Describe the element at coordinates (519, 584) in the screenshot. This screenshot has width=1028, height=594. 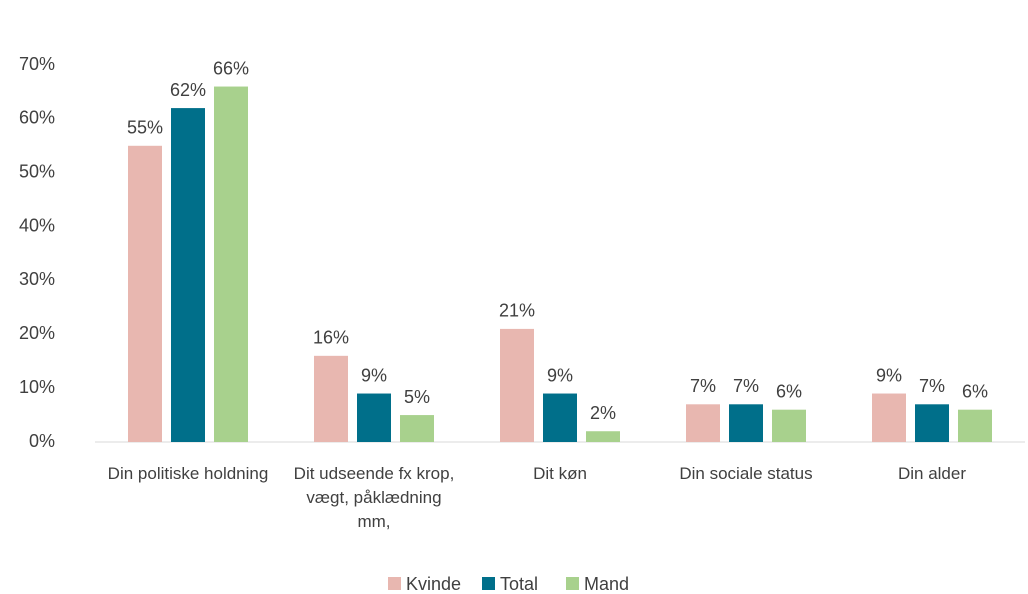
I see `legend-label: Total` at that location.